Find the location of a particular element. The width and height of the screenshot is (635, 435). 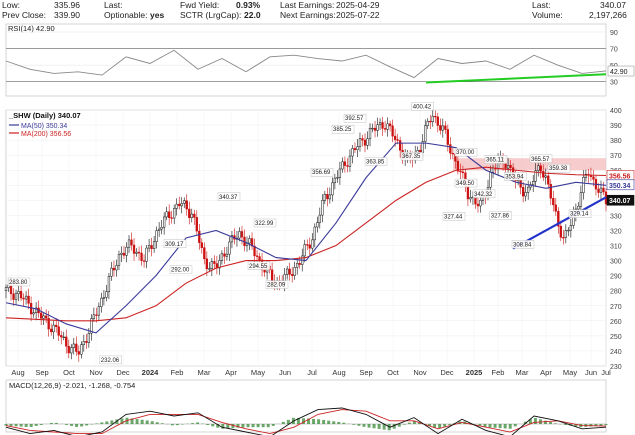

x-axis-label: Nov is located at coordinates (96, 372).